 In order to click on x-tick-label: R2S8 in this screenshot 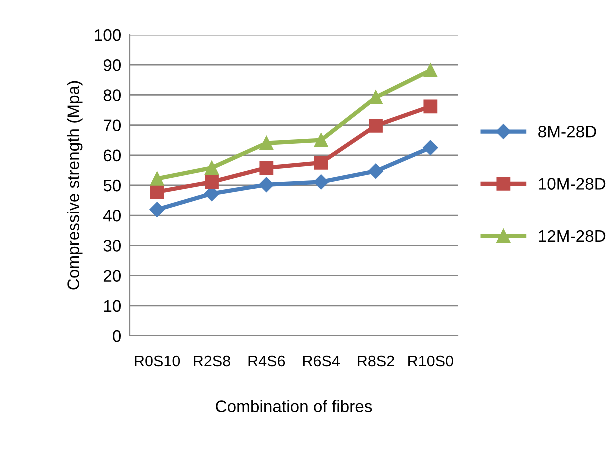, I will do `click(212, 361)`.